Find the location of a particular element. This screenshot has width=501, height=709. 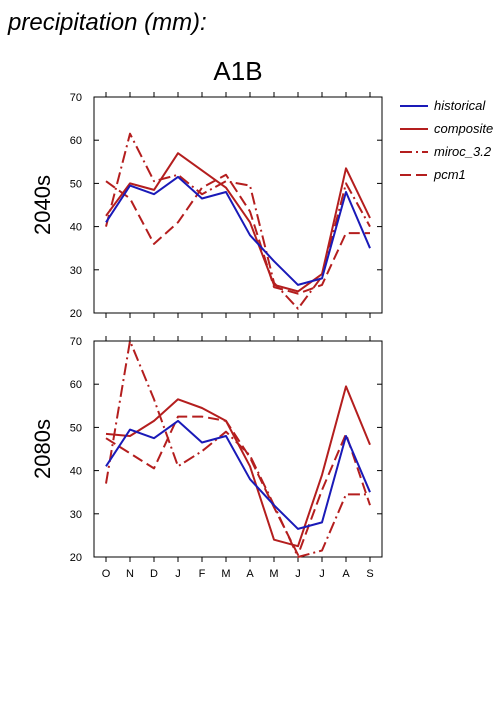

panel-2040s-ytick-label: 70 is located at coordinates (76, 98).